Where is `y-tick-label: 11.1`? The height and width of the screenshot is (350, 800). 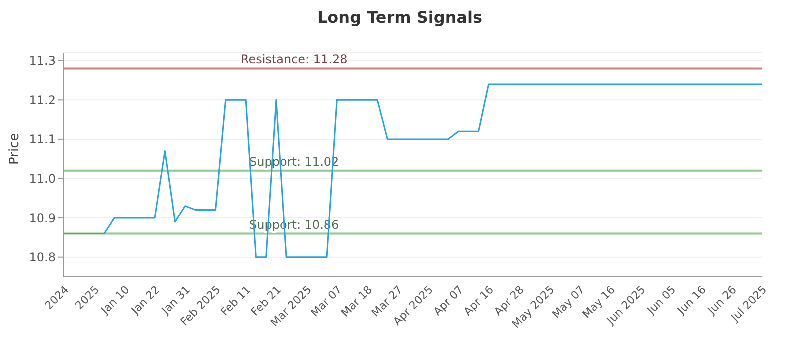
y-tick-label: 11.1 is located at coordinates (42, 139).